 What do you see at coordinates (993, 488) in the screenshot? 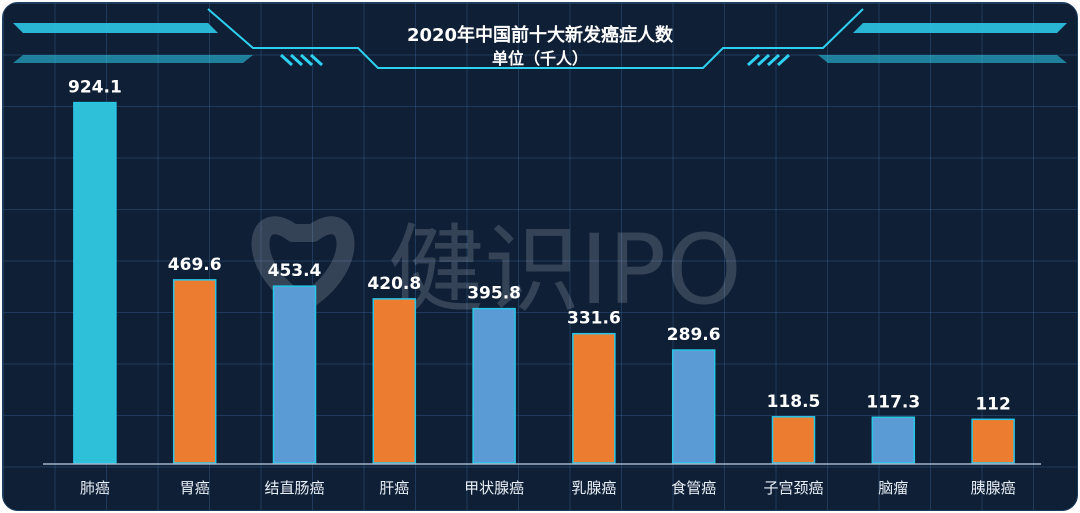
I see `category-label-9: 胰腺癌` at bounding box center [993, 488].